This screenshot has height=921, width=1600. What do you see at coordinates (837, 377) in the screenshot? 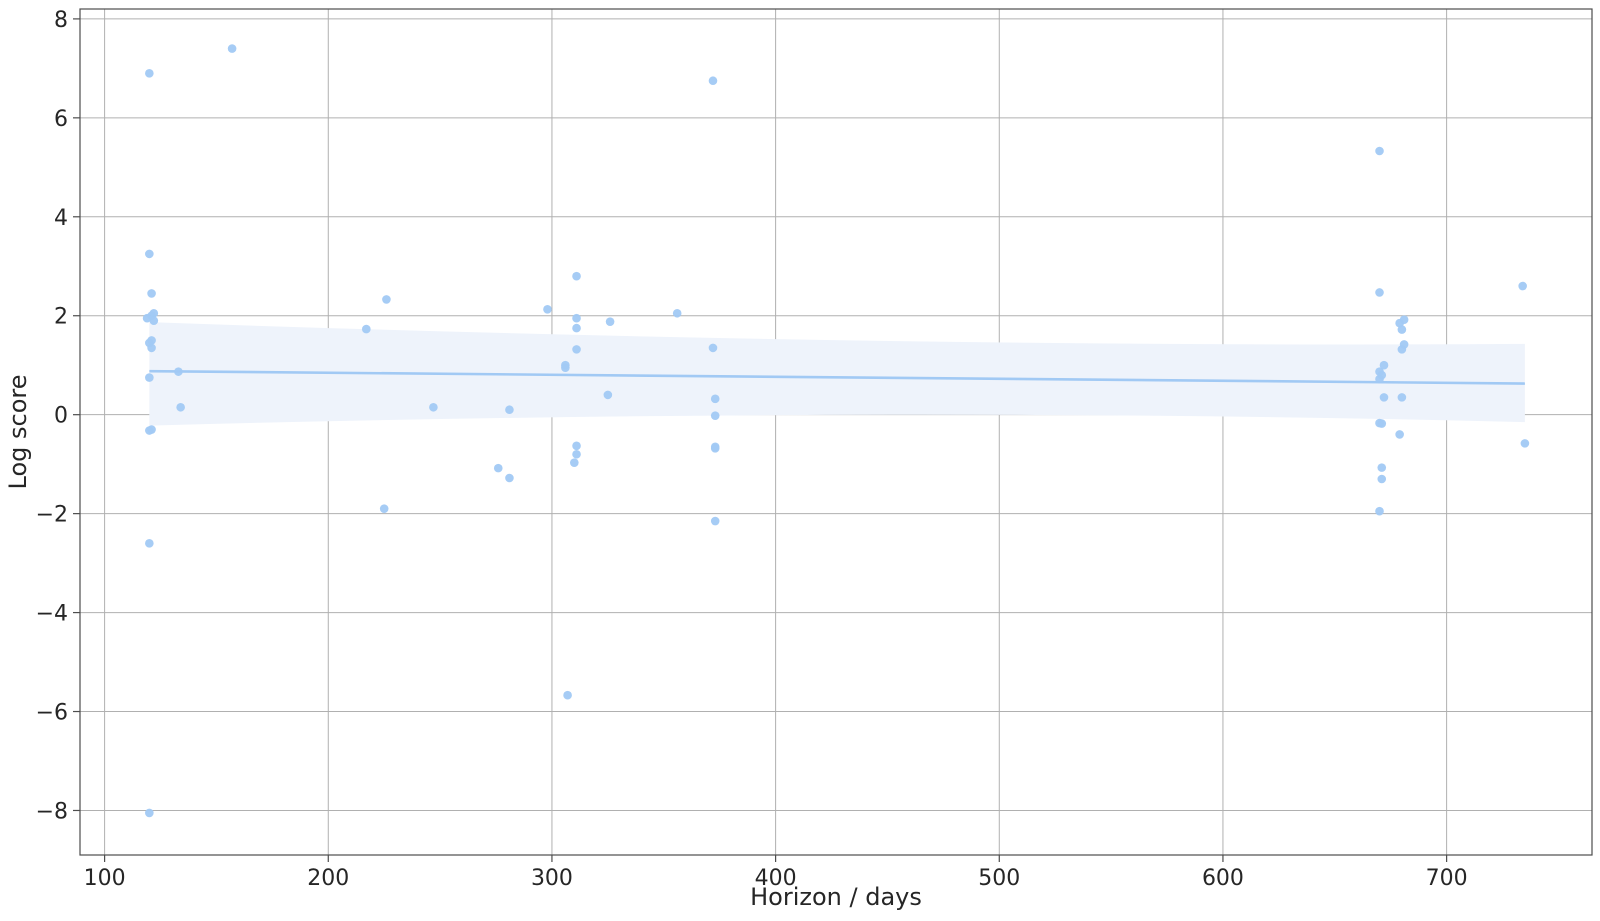
I see `regression-line` at bounding box center [837, 377].